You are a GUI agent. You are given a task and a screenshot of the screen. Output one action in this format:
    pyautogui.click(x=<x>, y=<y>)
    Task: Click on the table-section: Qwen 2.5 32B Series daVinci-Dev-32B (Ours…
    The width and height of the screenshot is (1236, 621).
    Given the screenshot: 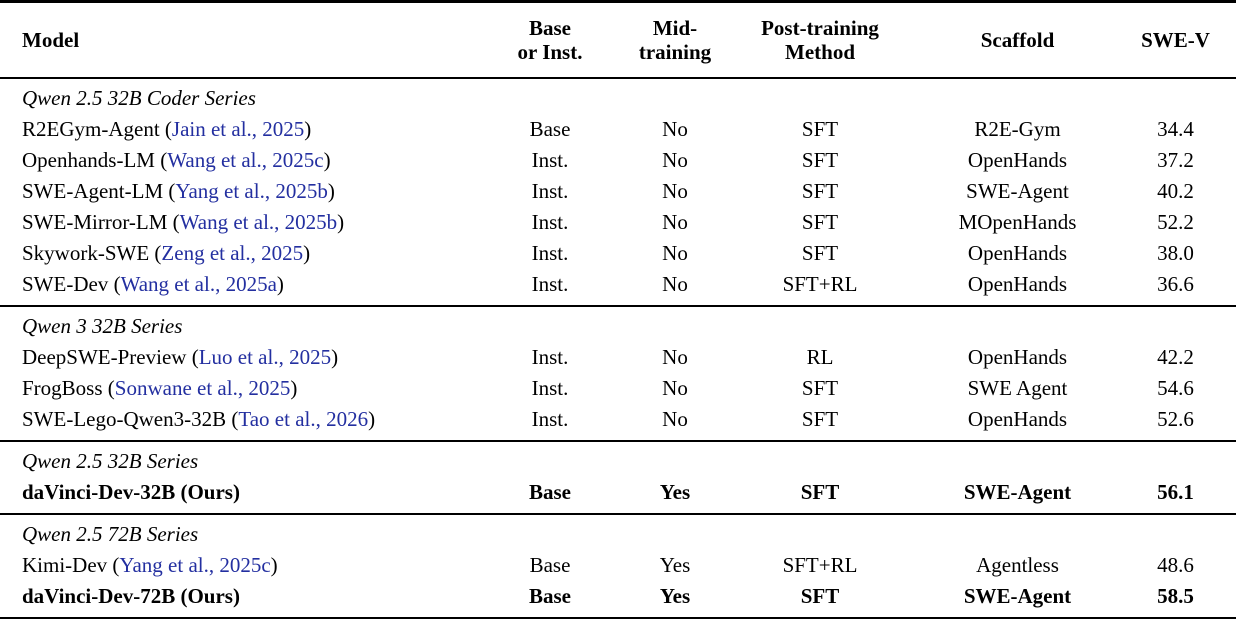 What is the action you would take?
    pyautogui.click(x=618, y=477)
    